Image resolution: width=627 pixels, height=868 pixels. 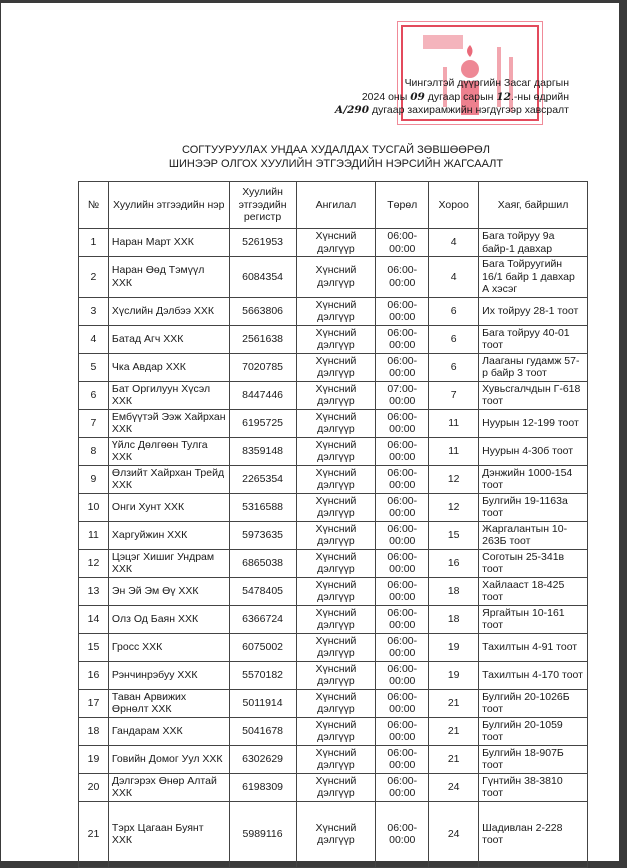 I want to click on row-number-cell: 12, so click(x=93, y=563).